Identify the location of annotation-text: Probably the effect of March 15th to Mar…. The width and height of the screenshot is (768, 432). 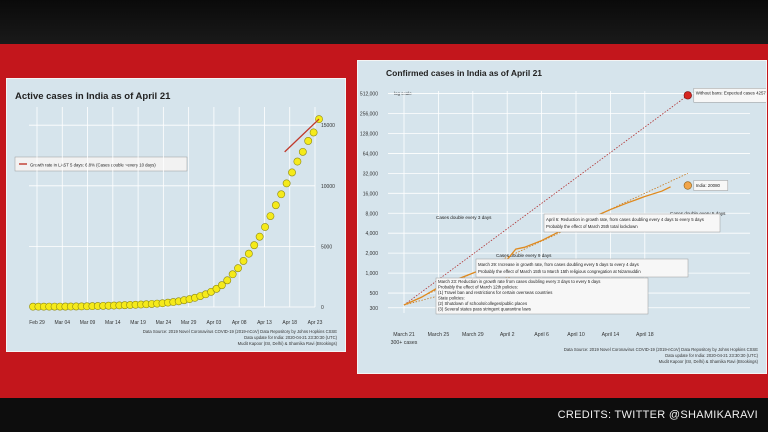
(559, 271).